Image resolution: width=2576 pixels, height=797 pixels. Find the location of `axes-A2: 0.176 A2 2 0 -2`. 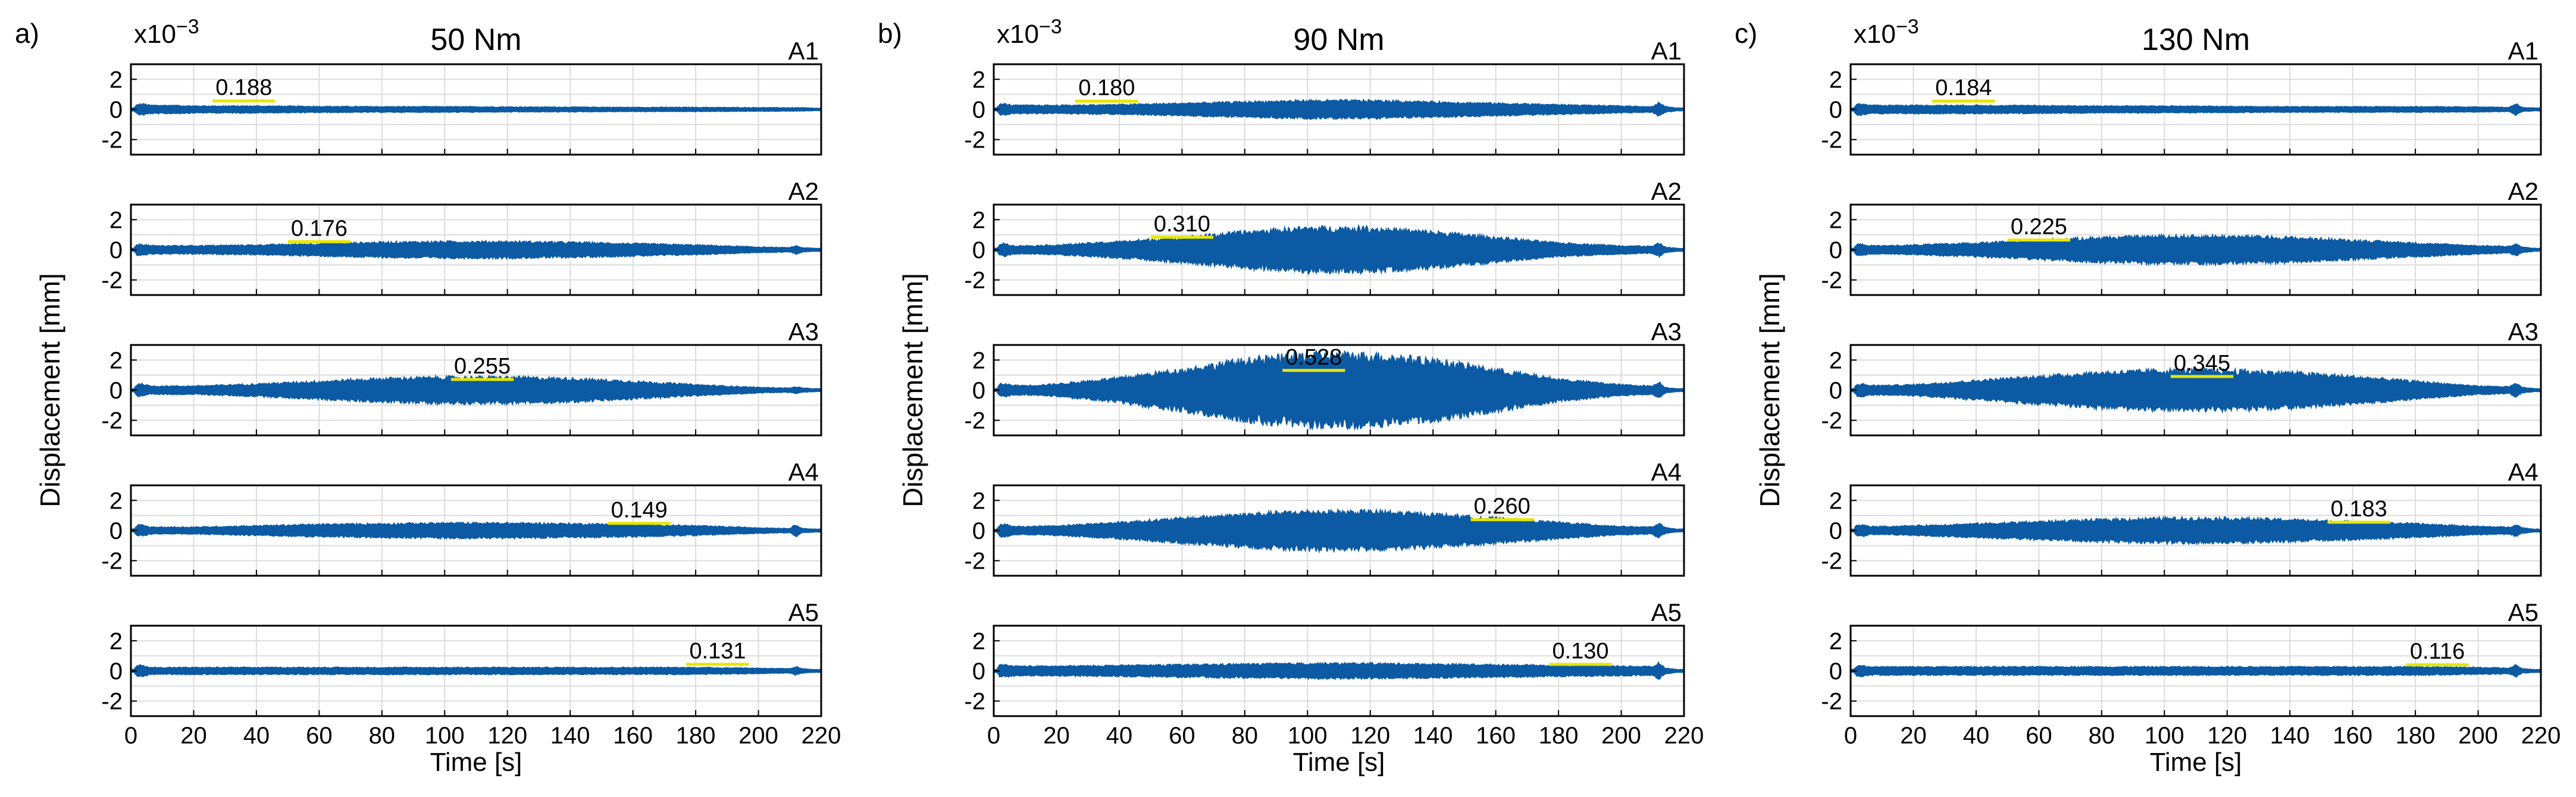

axes-A2: 0.176 A2 2 0 -2 is located at coordinates (461, 236).